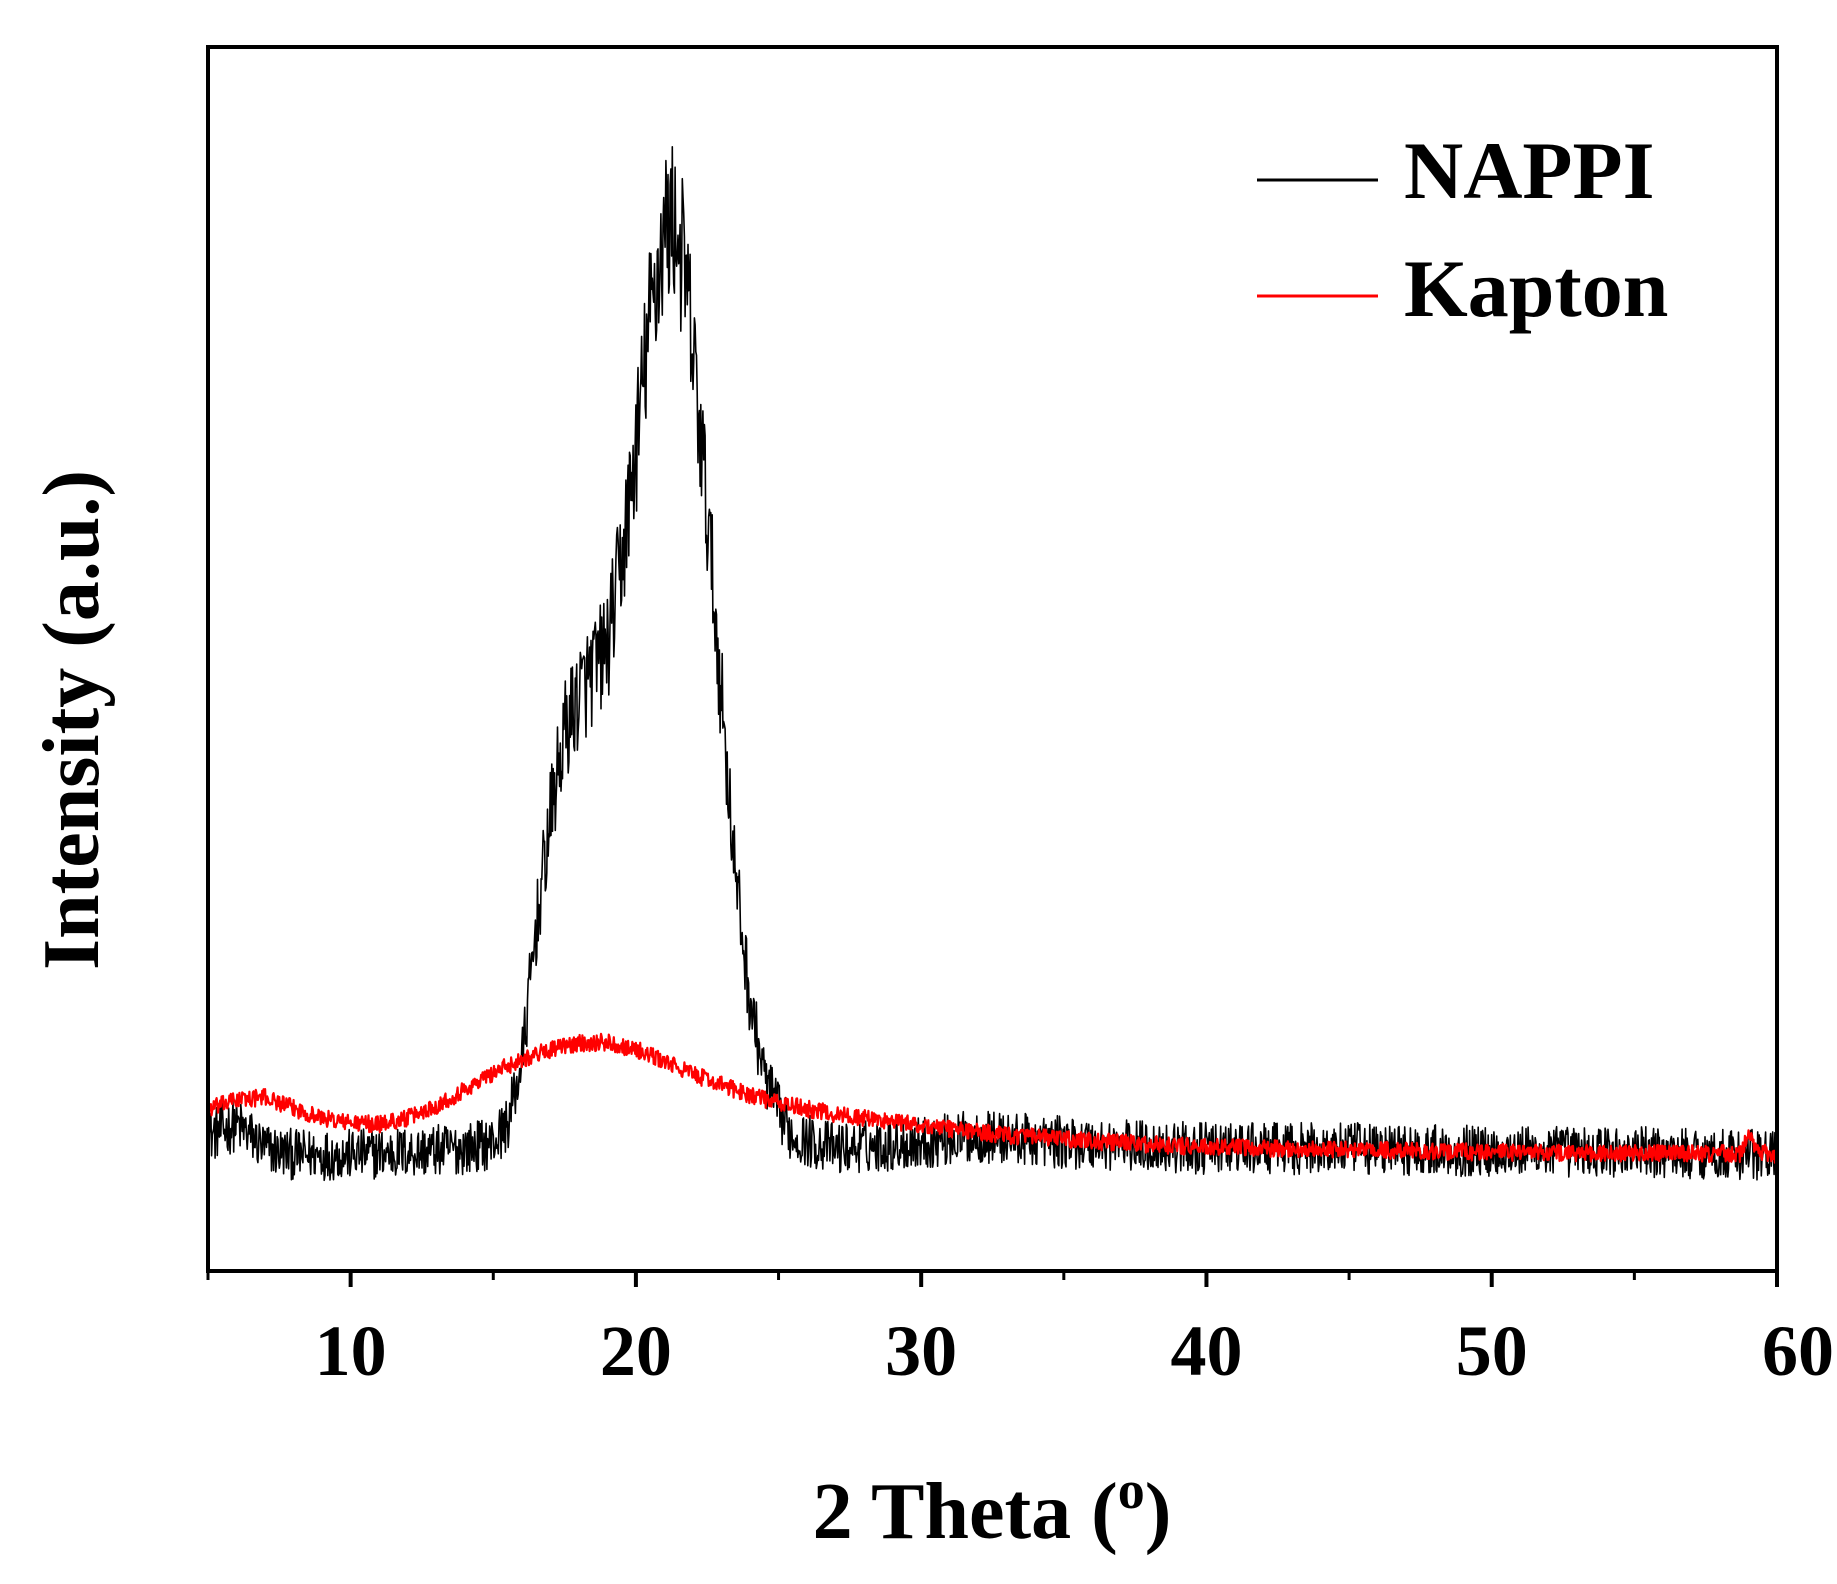 Image resolution: width=1837 pixels, height=1584 pixels. Describe the element at coordinates (1492, 1351) in the screenshot. I see `x-tick-label: 50` at that location.